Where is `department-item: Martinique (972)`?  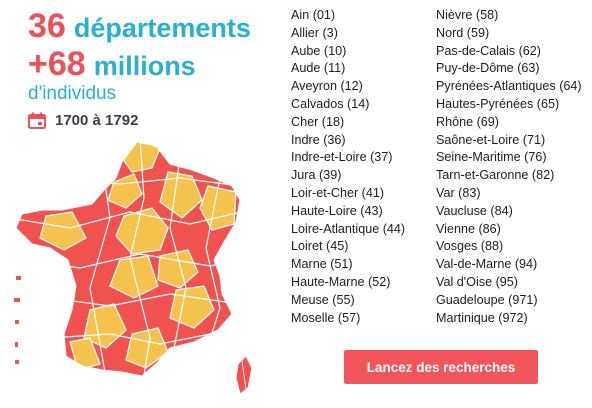 department-item: Martinique (972) is located at coordinates (482, 317).